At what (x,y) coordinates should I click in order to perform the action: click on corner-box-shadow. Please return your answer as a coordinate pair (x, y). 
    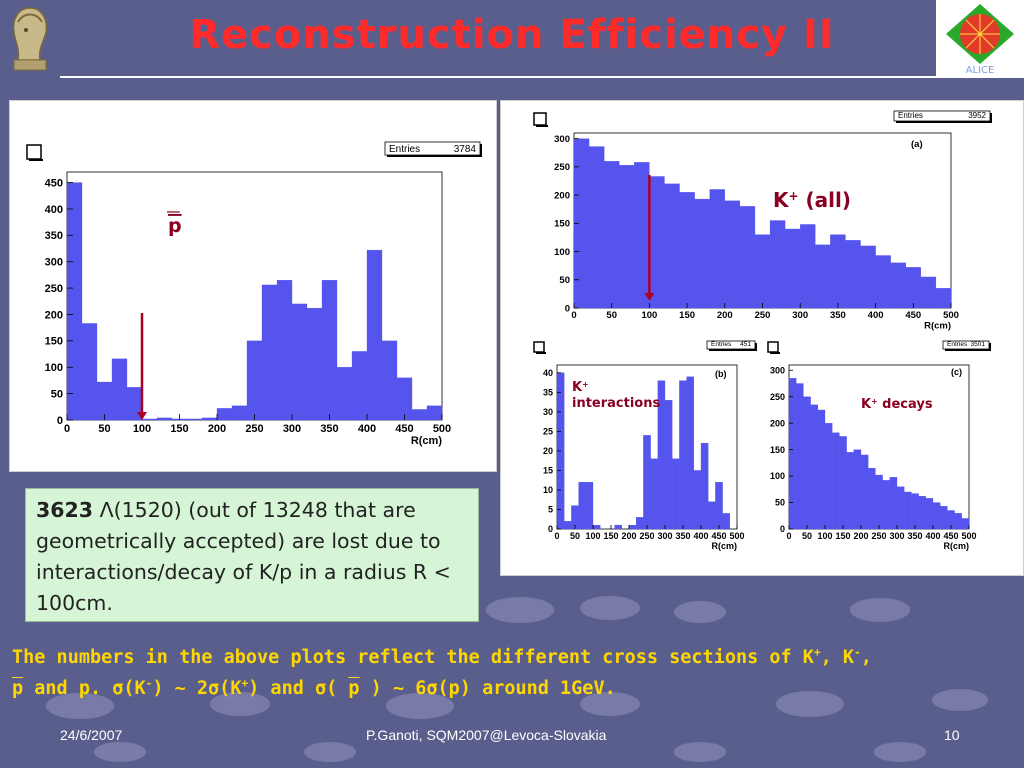
    Looking at the image, I should click on (36, 160).